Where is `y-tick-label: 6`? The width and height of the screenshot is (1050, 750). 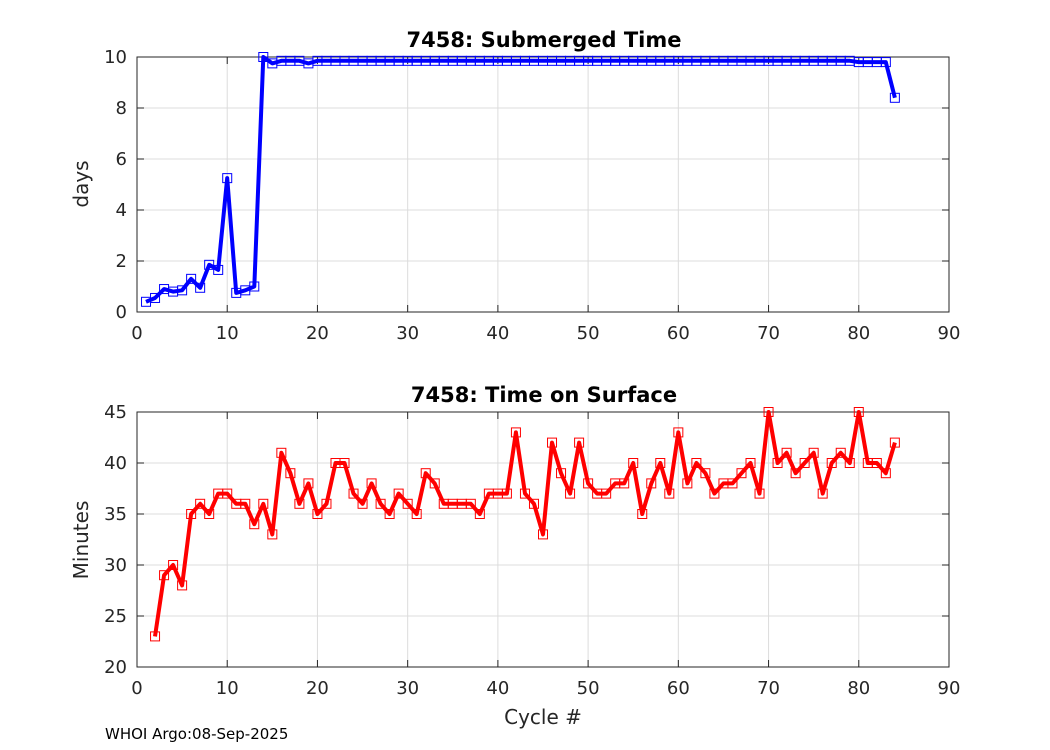
y-tick-label: 6 is located at coordinates (121, 159).